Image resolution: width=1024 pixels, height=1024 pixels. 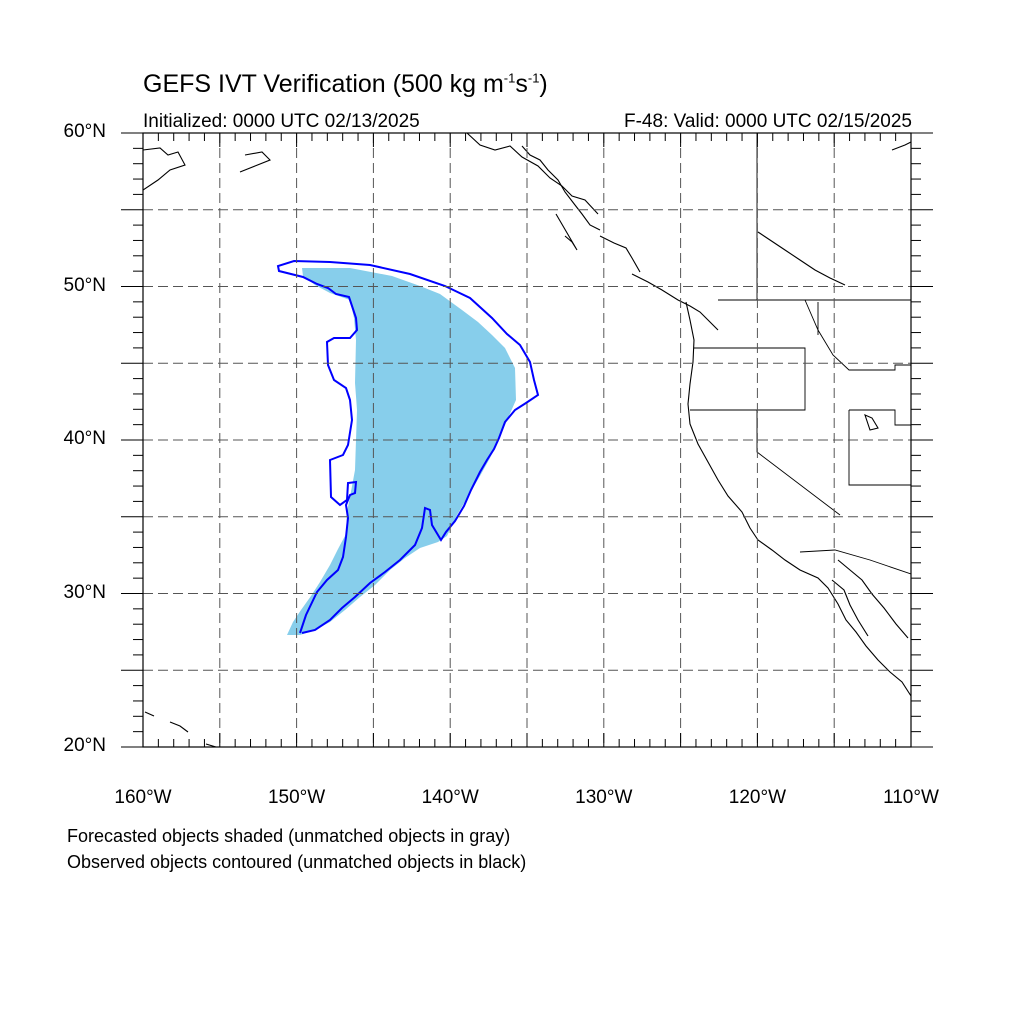 What do you see at coordinates (768, 121) in the screenshot?
I see `valid-time-label: F-48: Valid: 0000 UTC 02/15/2025` at bounding box center [768, 121].